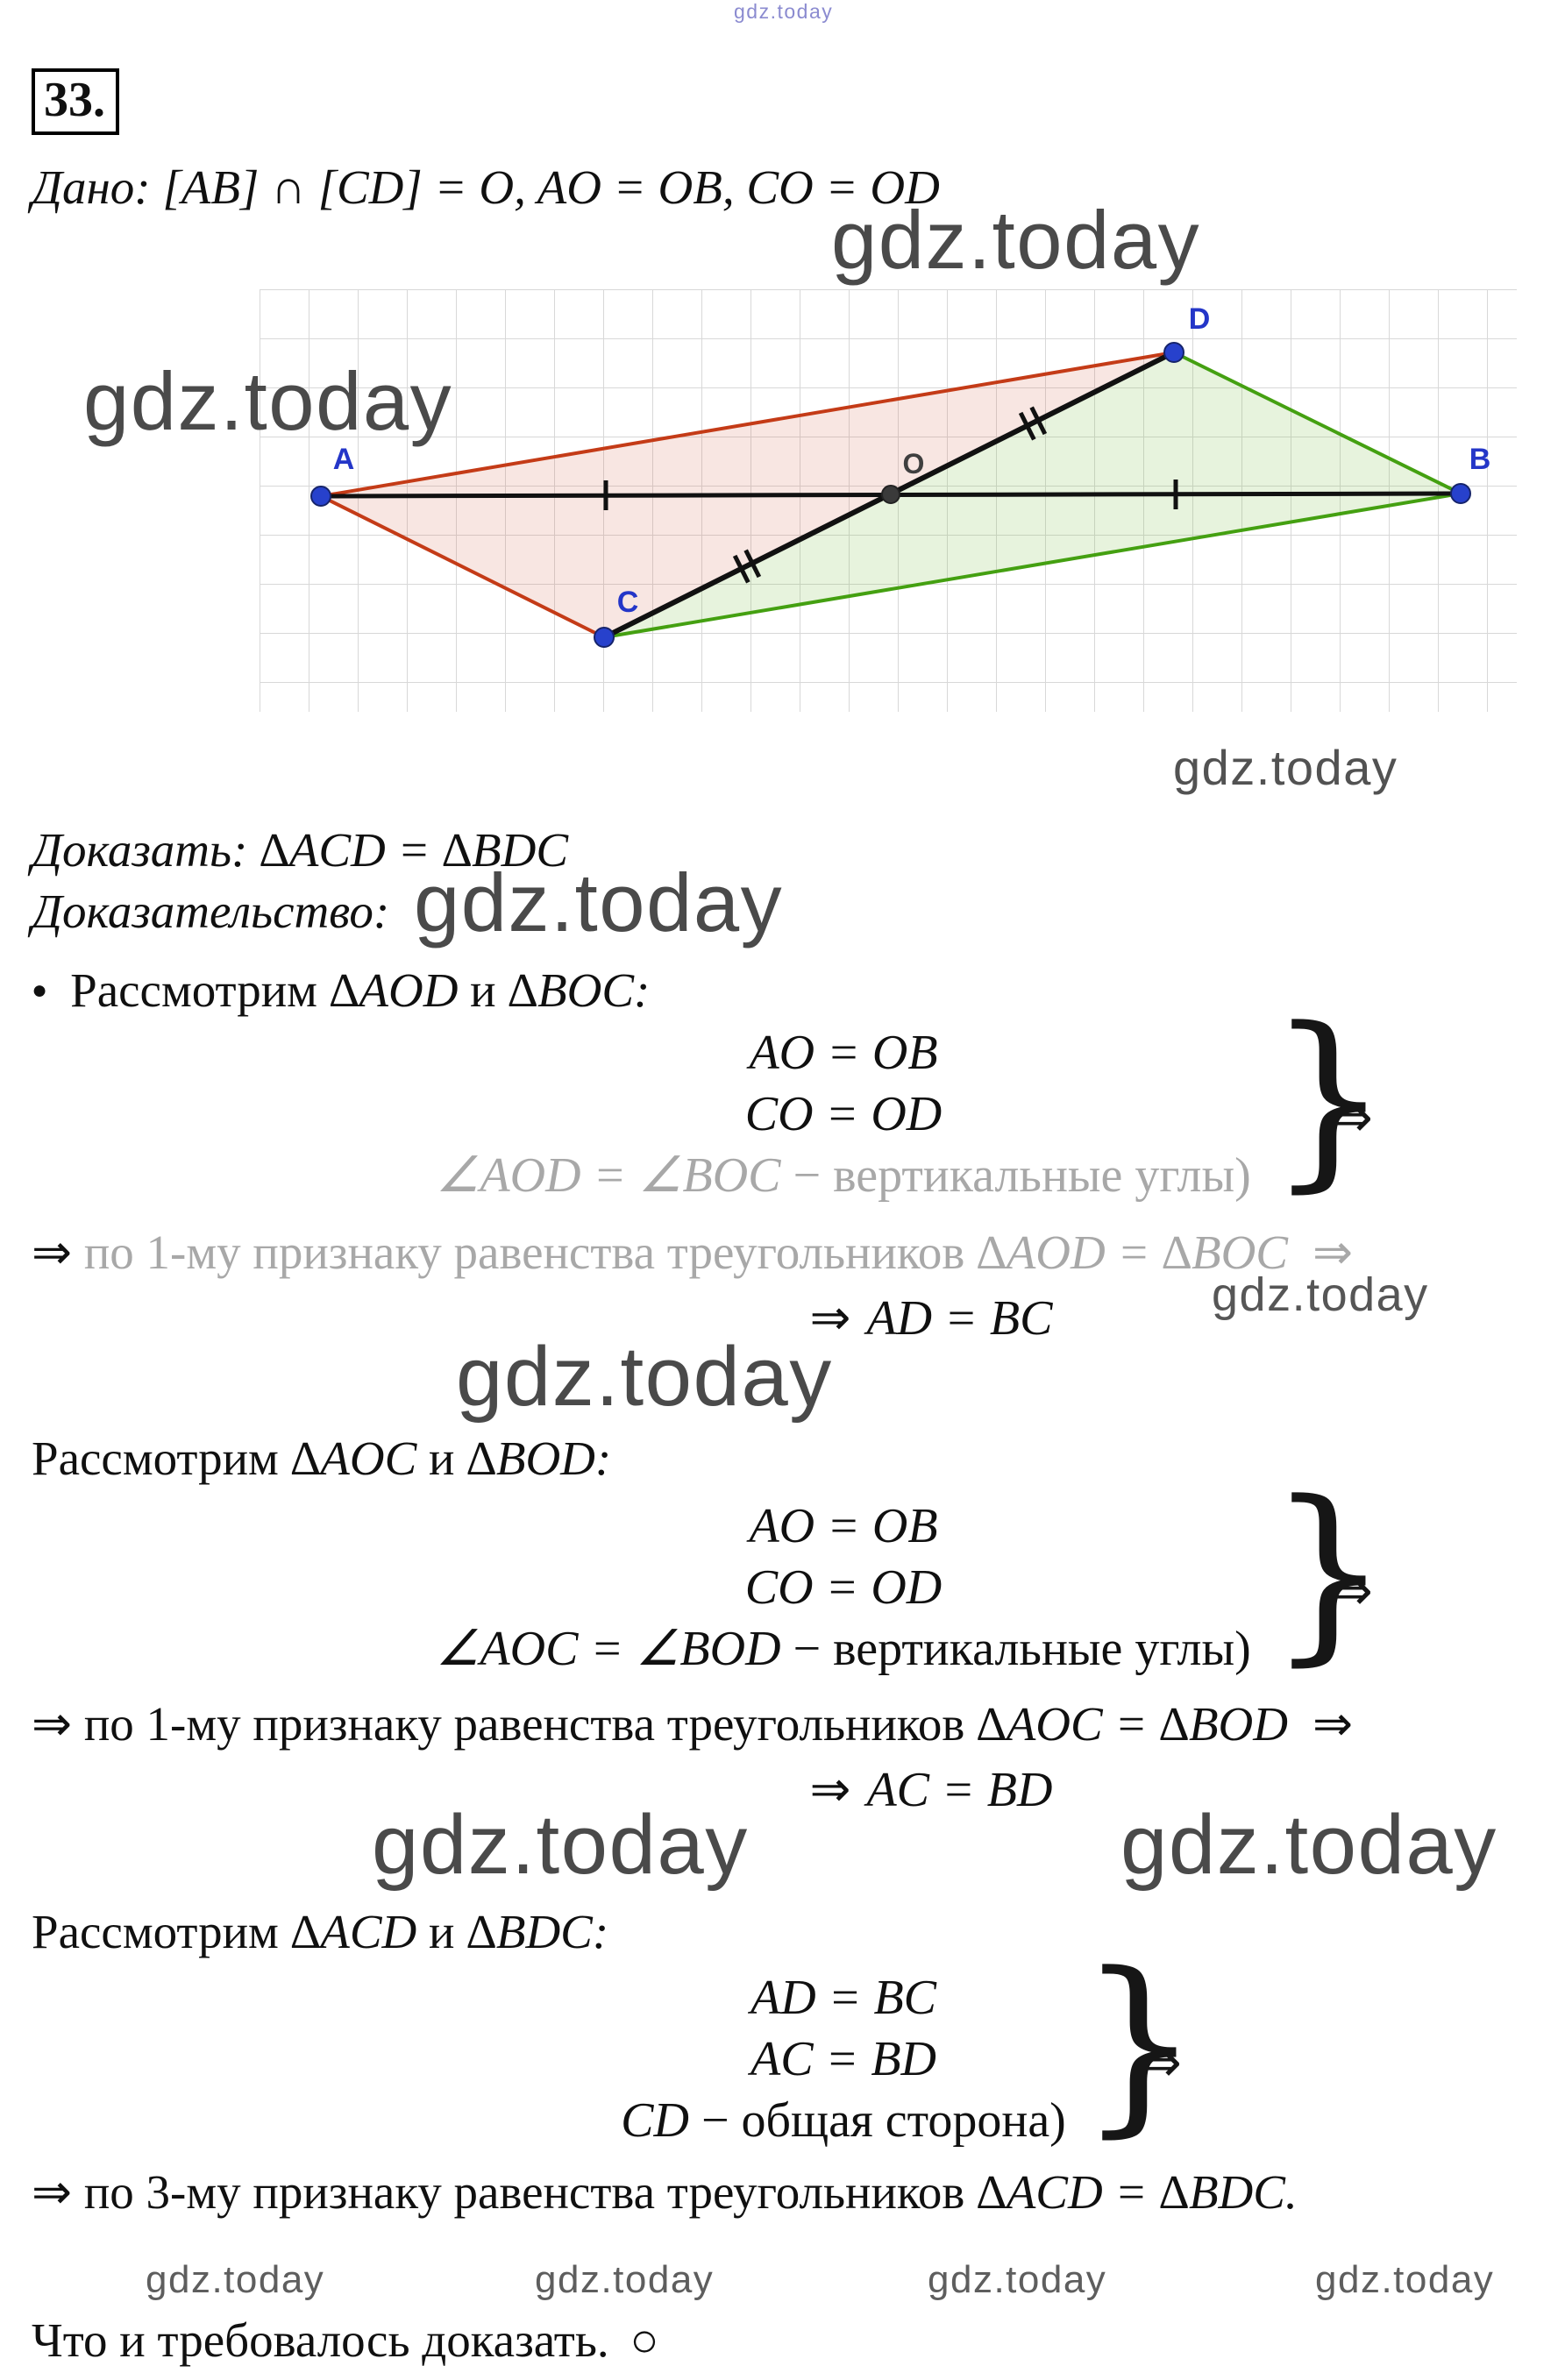 Image resolution: width=1565 pixels, height=2380 pixels. I want to click on s1-eq1-row: AO = OB, so click(843, 1053).